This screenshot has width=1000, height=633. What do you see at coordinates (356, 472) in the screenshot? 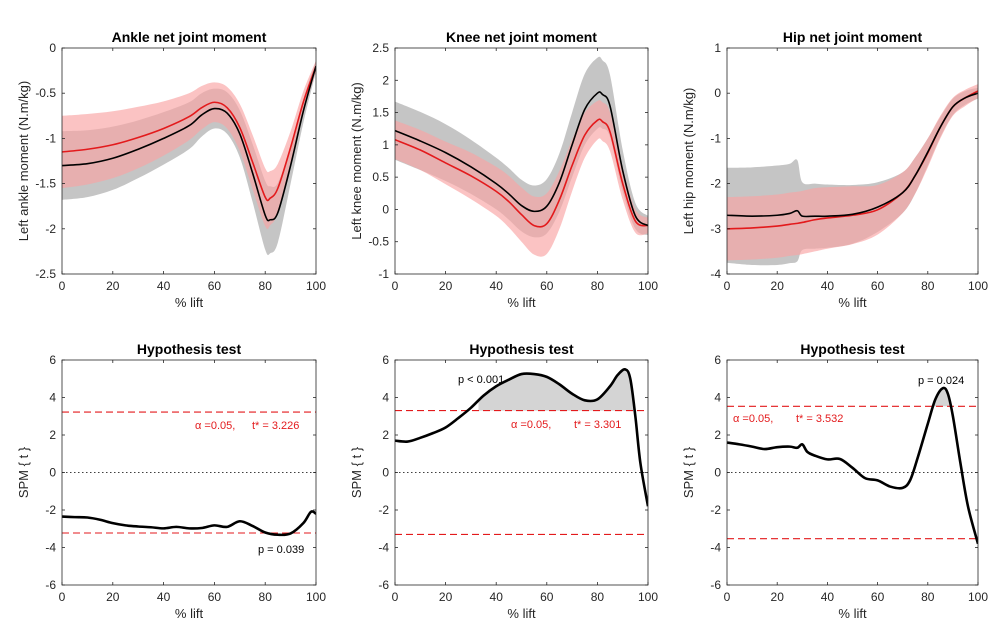
I see `y-axis-label: SPM { t }` at bounding box center [356, 472].